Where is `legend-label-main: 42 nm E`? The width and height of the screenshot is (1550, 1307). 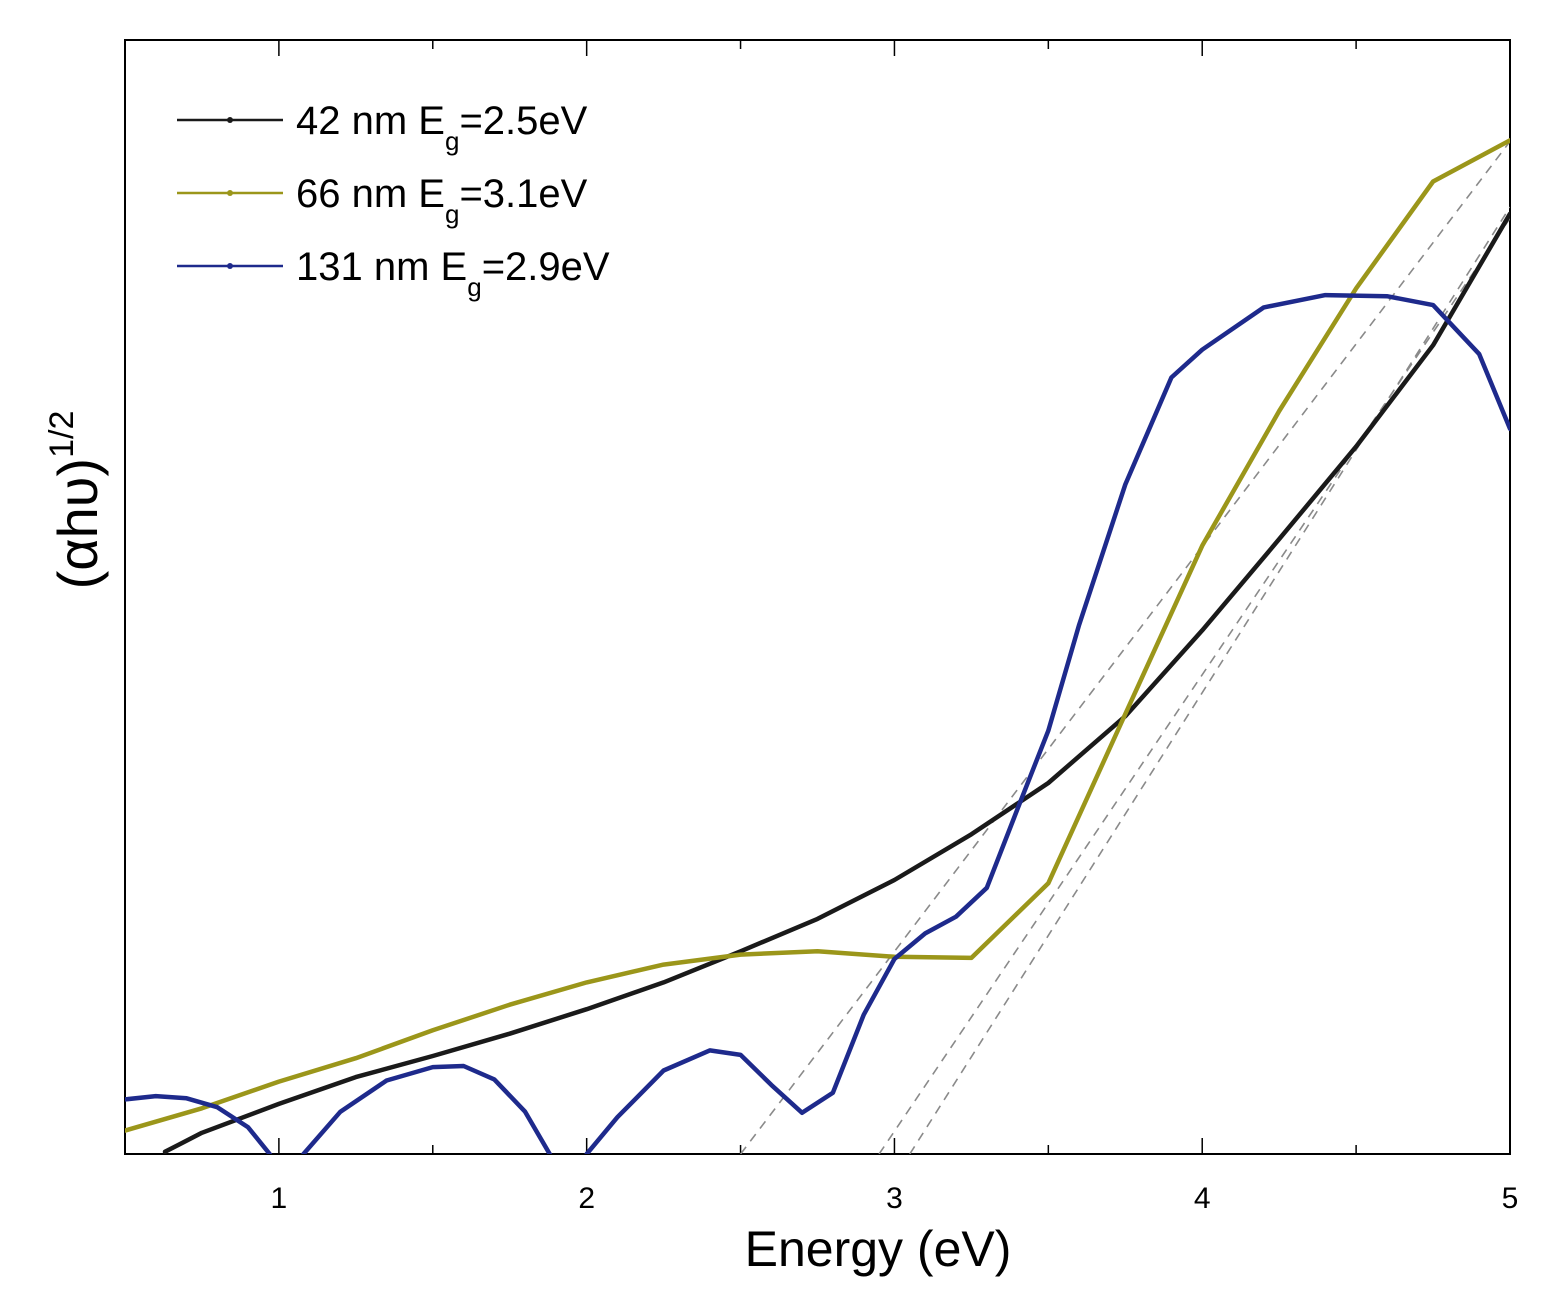
legend-label-main: 42 nm E is located at coordinates (370, 121).